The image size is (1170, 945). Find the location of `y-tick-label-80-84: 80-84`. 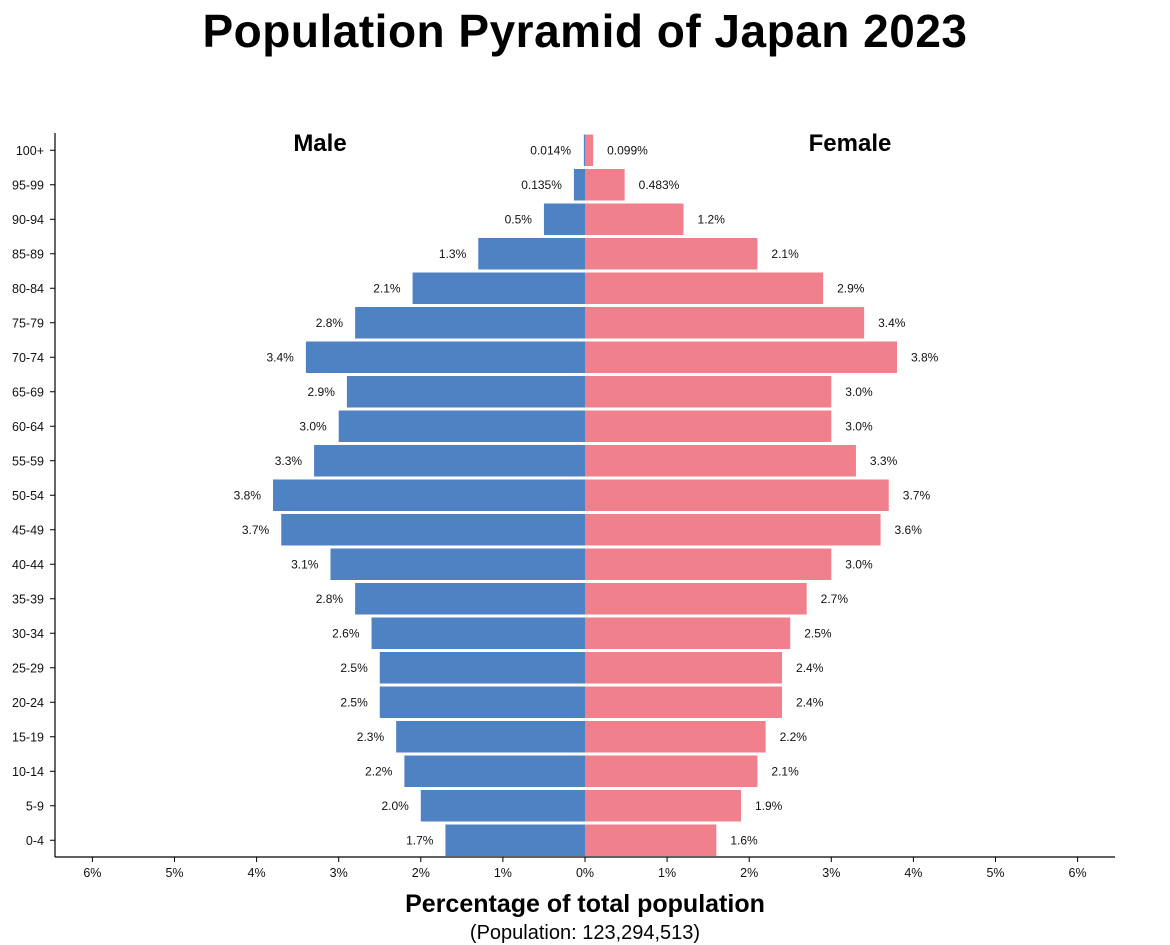

y-tick-label-80-84: 80-84 is located at coordinates (28, 289).